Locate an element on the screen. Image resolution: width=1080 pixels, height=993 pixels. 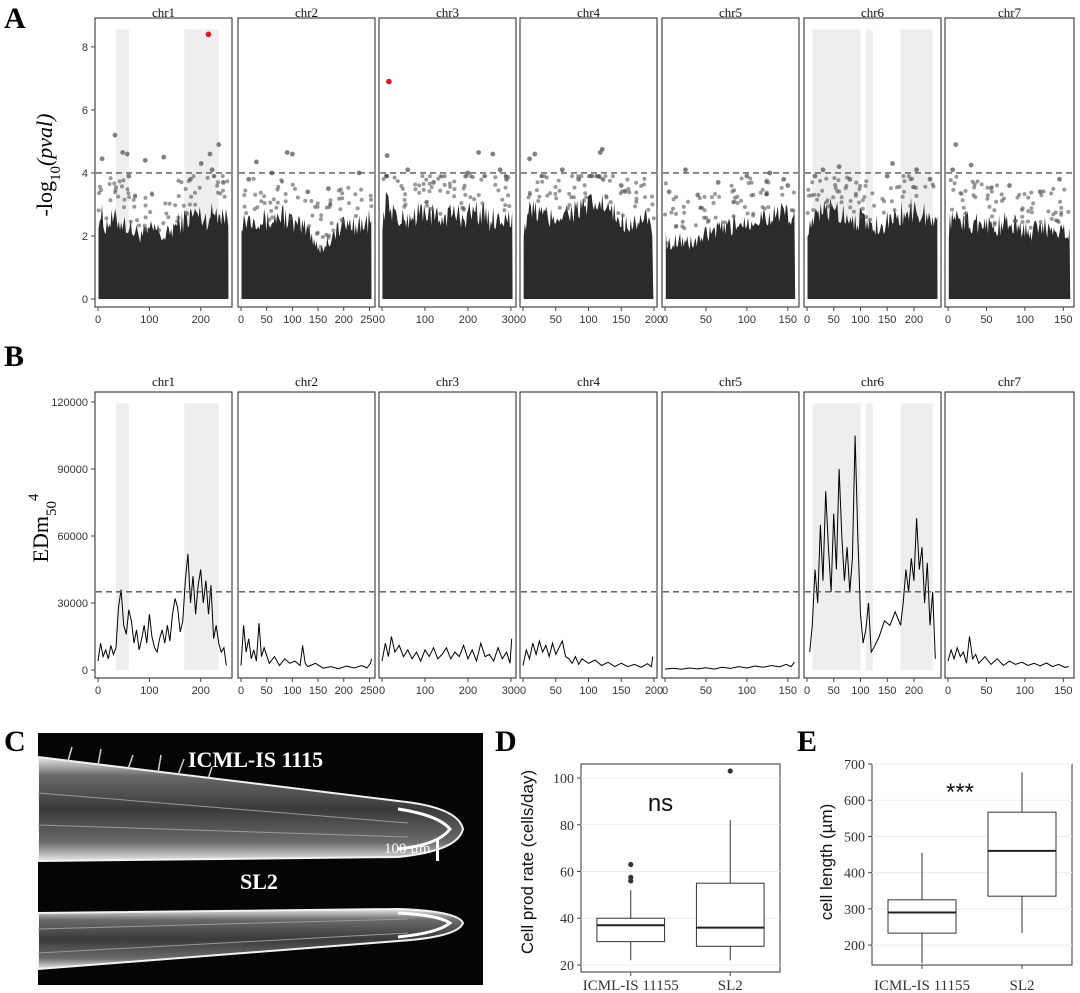
density-band-chr4 is located at coordinates (588, 246).